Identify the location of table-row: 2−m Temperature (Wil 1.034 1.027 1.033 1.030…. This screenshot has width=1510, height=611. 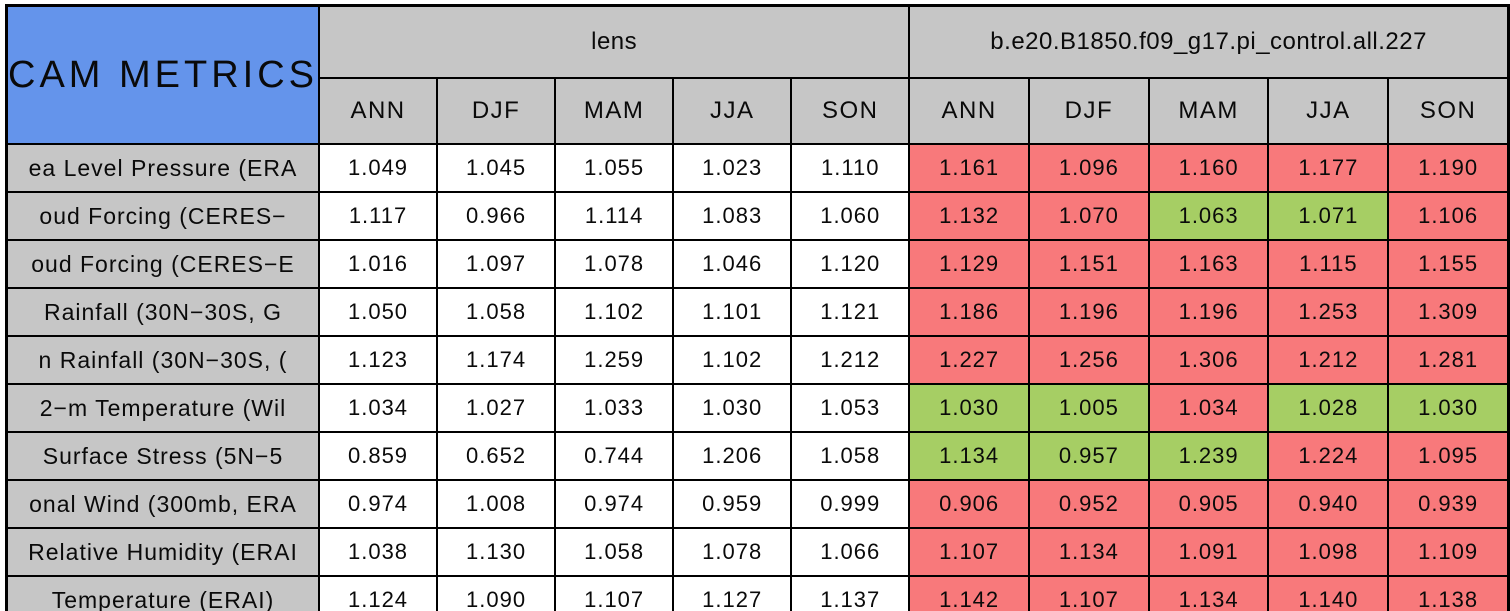
(757, 408).